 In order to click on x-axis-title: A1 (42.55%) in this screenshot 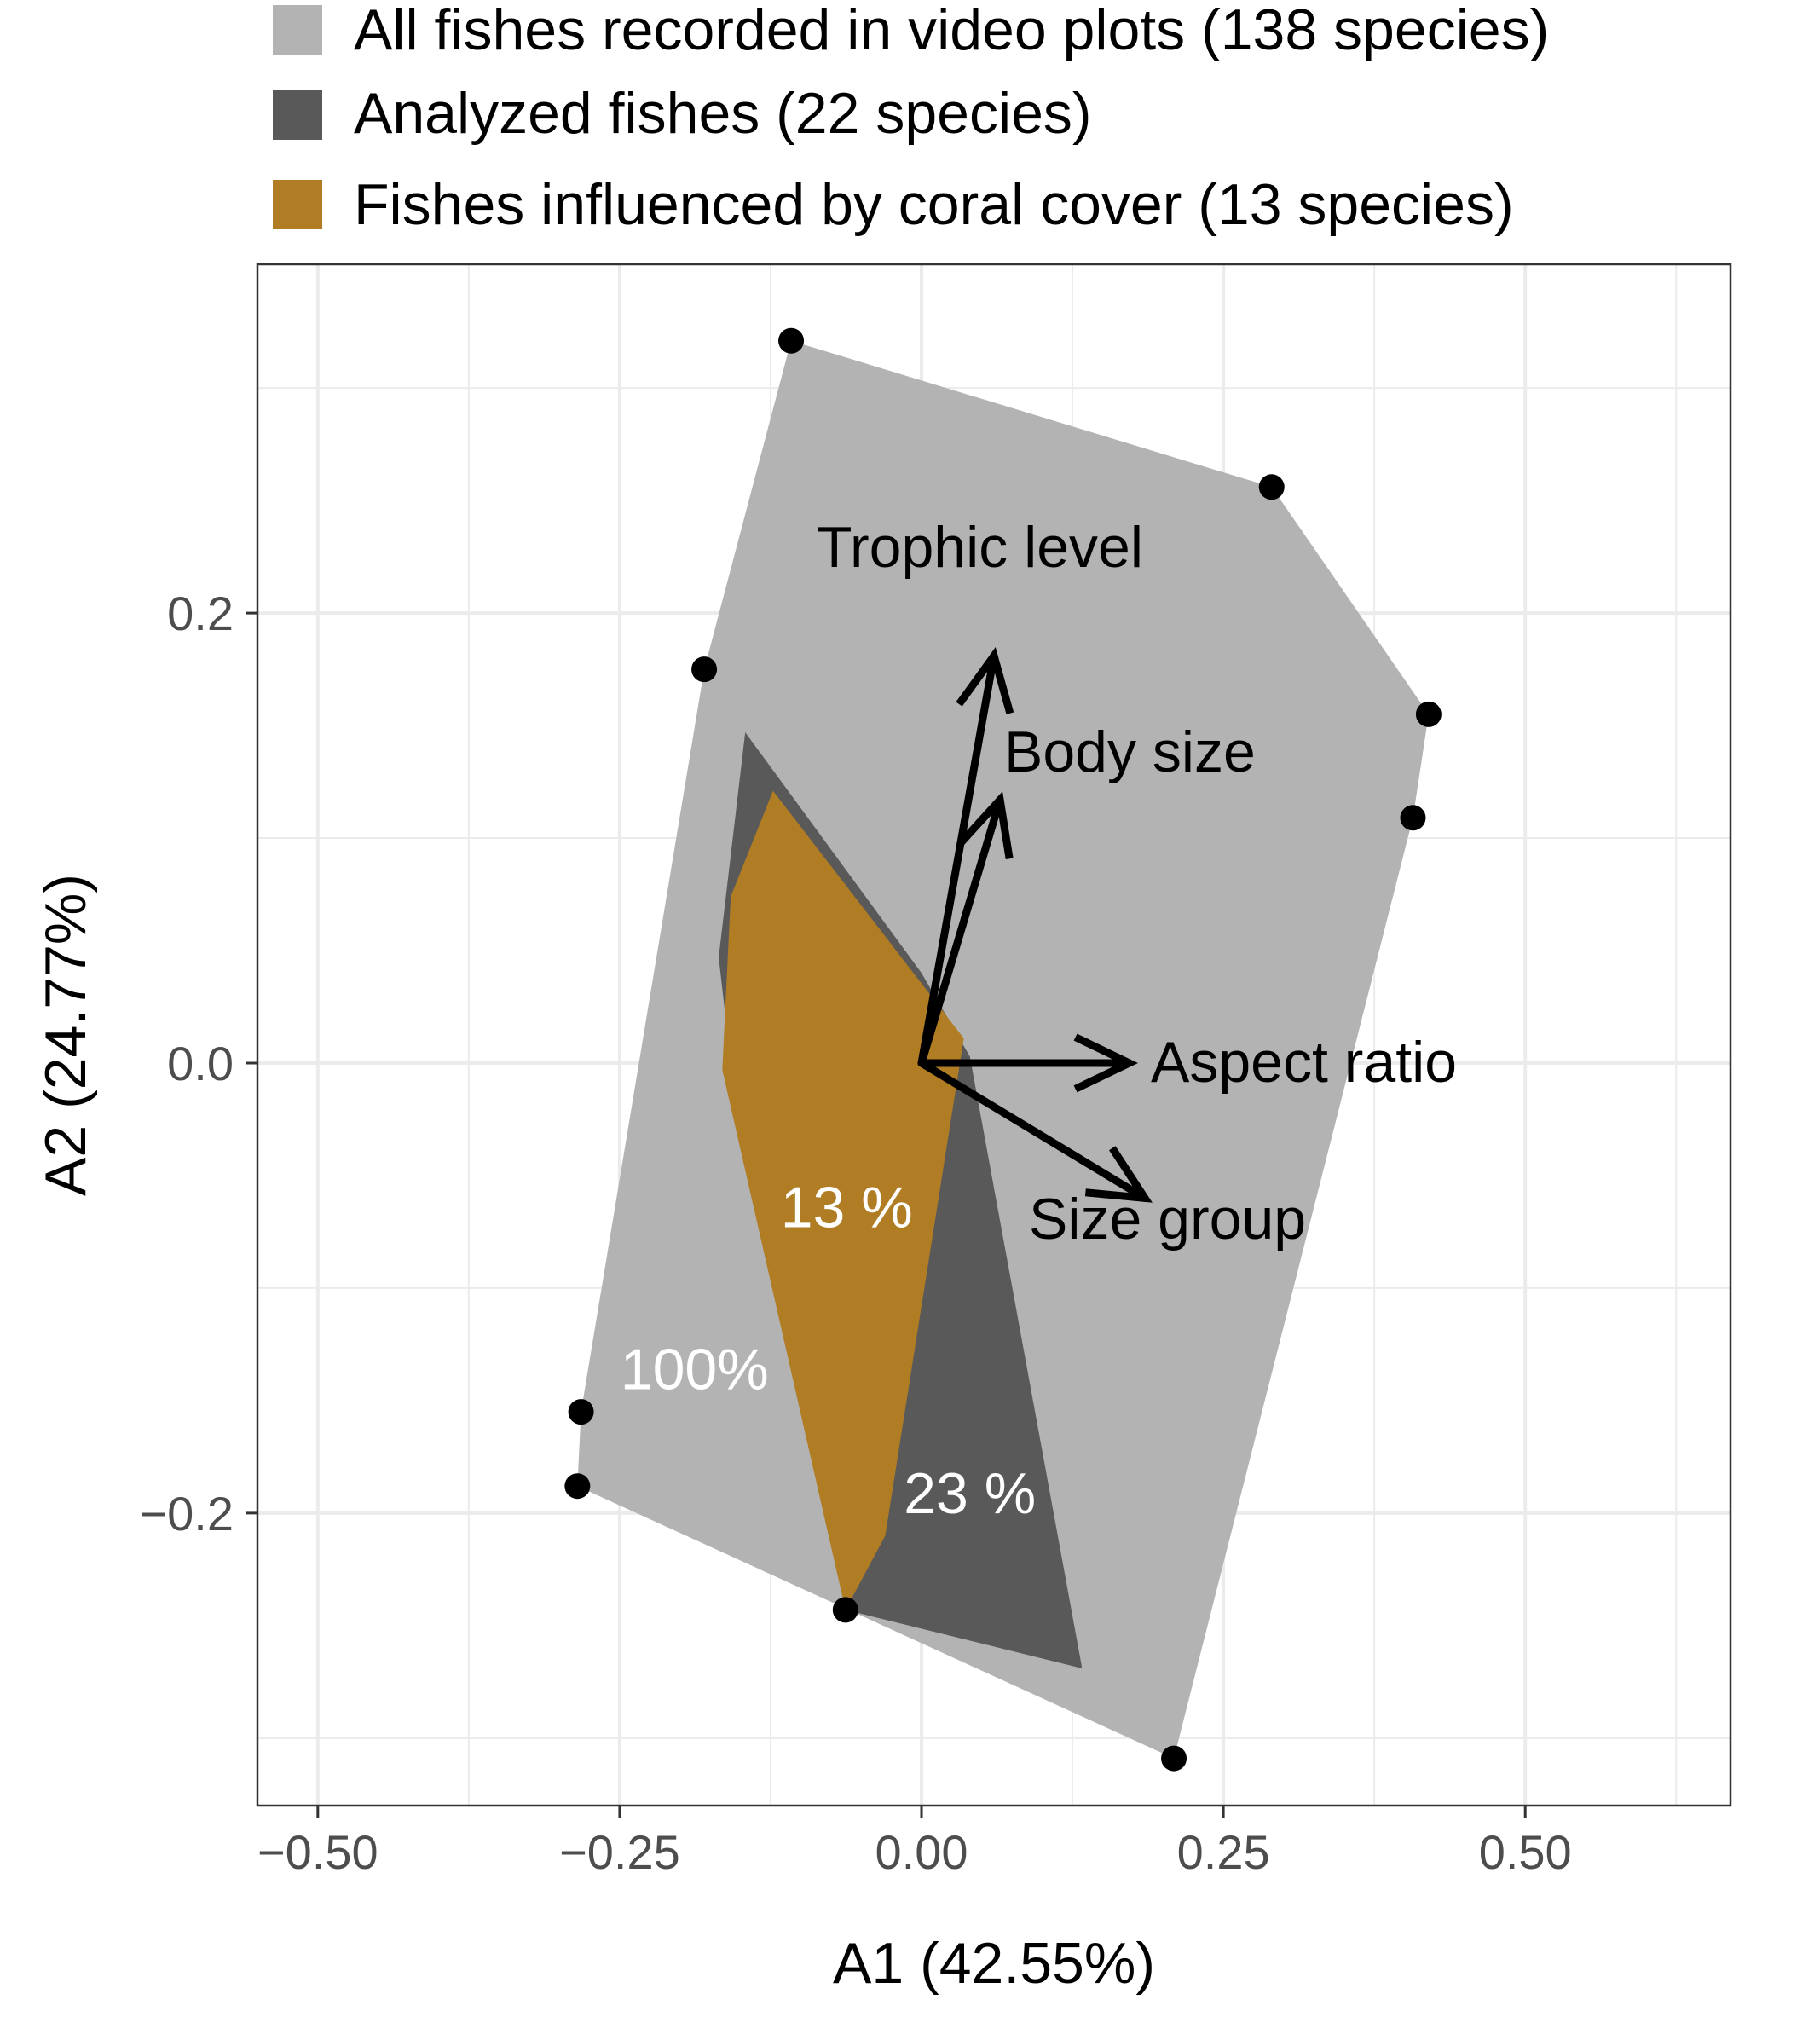, I will do `click(994, 1963)`.